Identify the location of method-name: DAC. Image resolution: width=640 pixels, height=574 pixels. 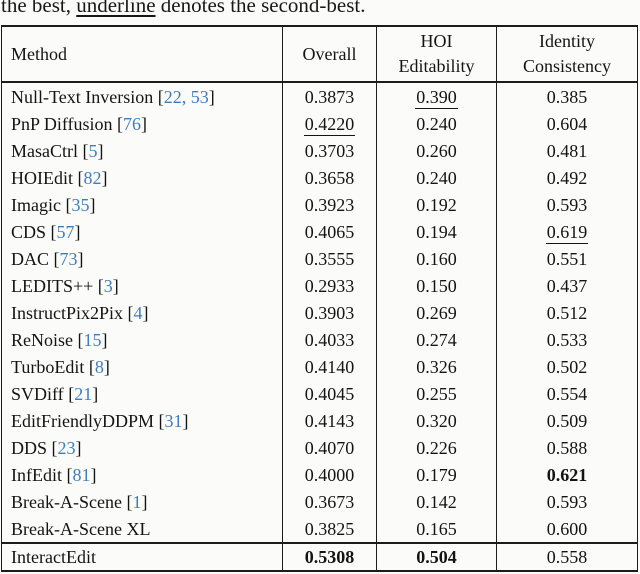
(30, 258).